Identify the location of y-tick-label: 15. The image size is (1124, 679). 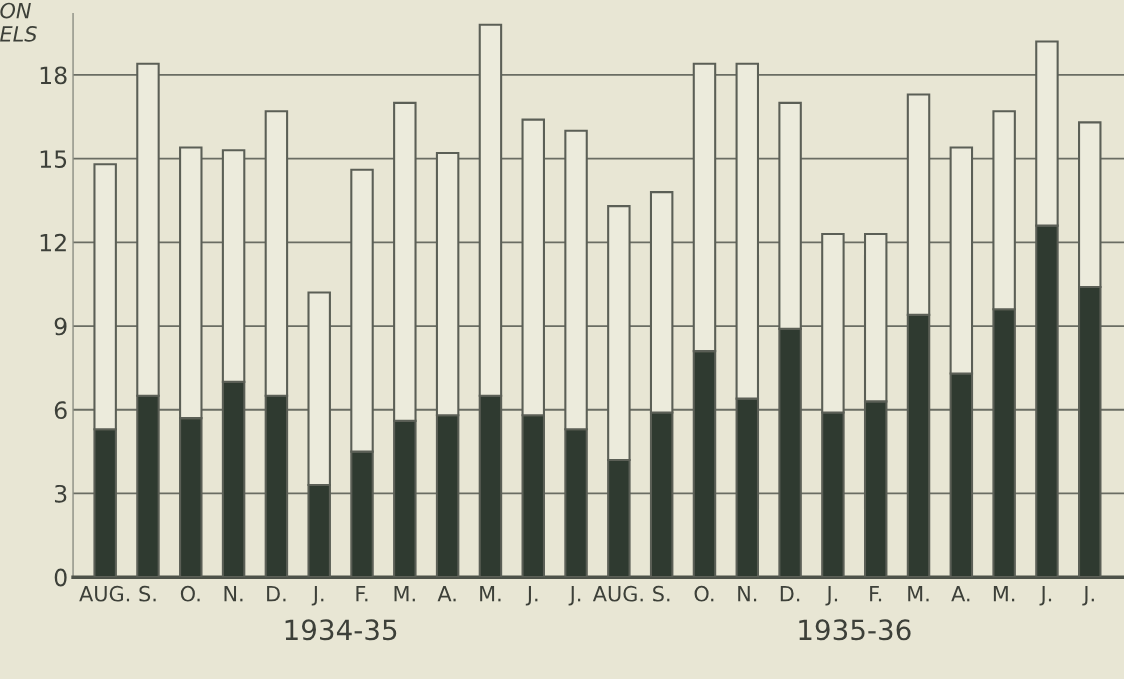
(53, 159).